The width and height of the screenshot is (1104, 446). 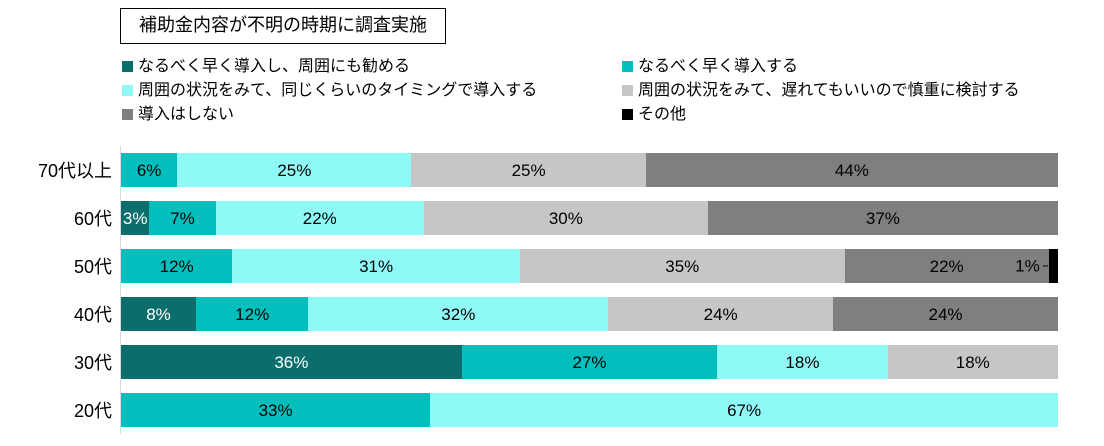 I want to click on bar-segment-value: 31%, so click(x=376, y=266).